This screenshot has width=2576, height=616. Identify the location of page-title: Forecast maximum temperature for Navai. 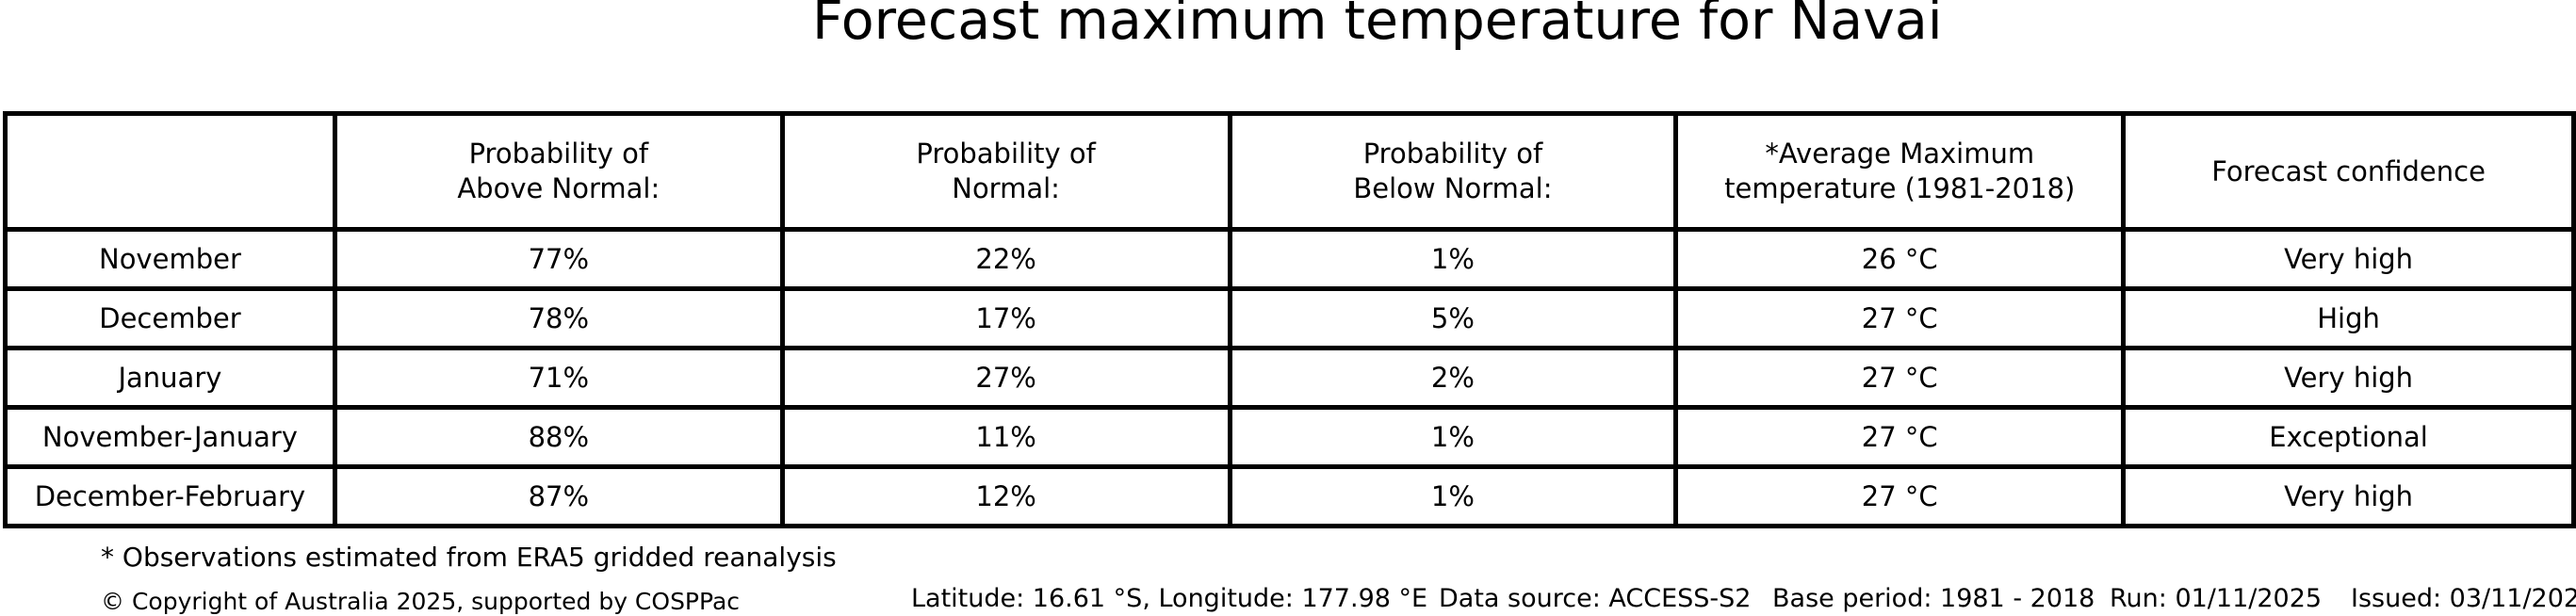
(1377, 26).